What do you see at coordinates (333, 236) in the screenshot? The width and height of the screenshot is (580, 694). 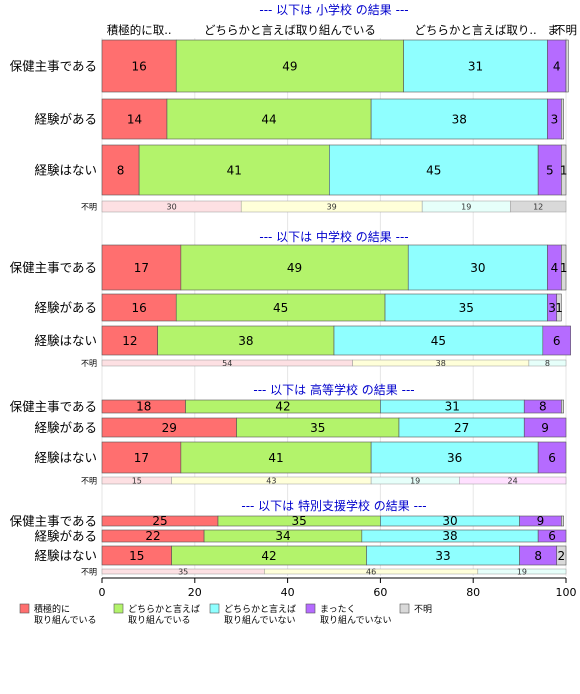 I see `section-title-1: --- 以下は 中学校 の結果 ---` at bounding box center [333, 236].